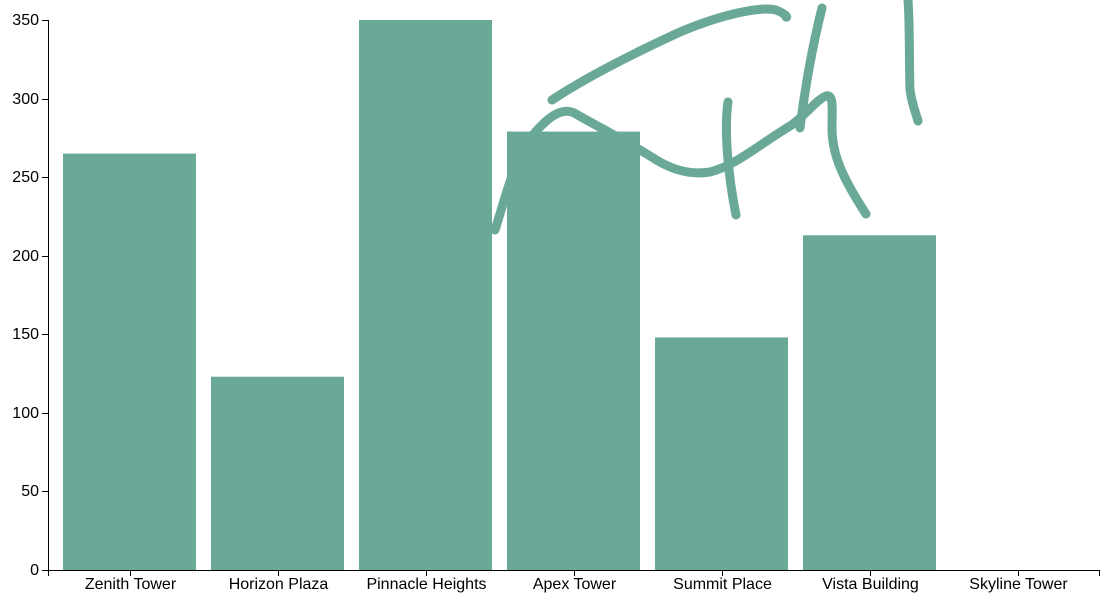 Image resolution: width=1114 pixels, height=606 pixels. I want to click on y-tick-label: 150, so click(25, 334).